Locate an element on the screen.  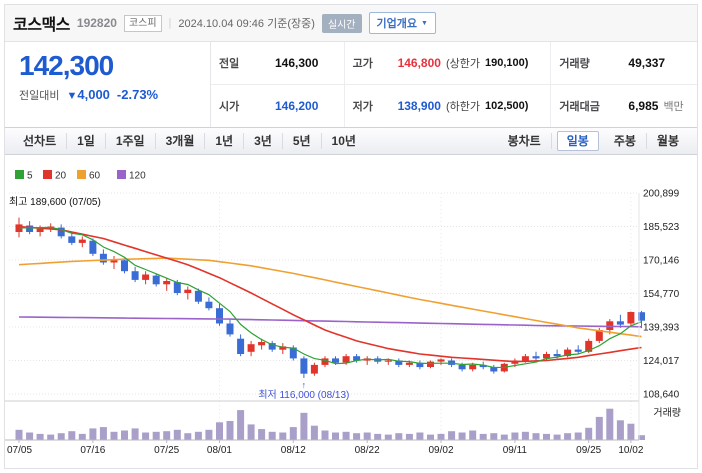
lower-limit-value: 102,500) is located at coordinates (507, 106).